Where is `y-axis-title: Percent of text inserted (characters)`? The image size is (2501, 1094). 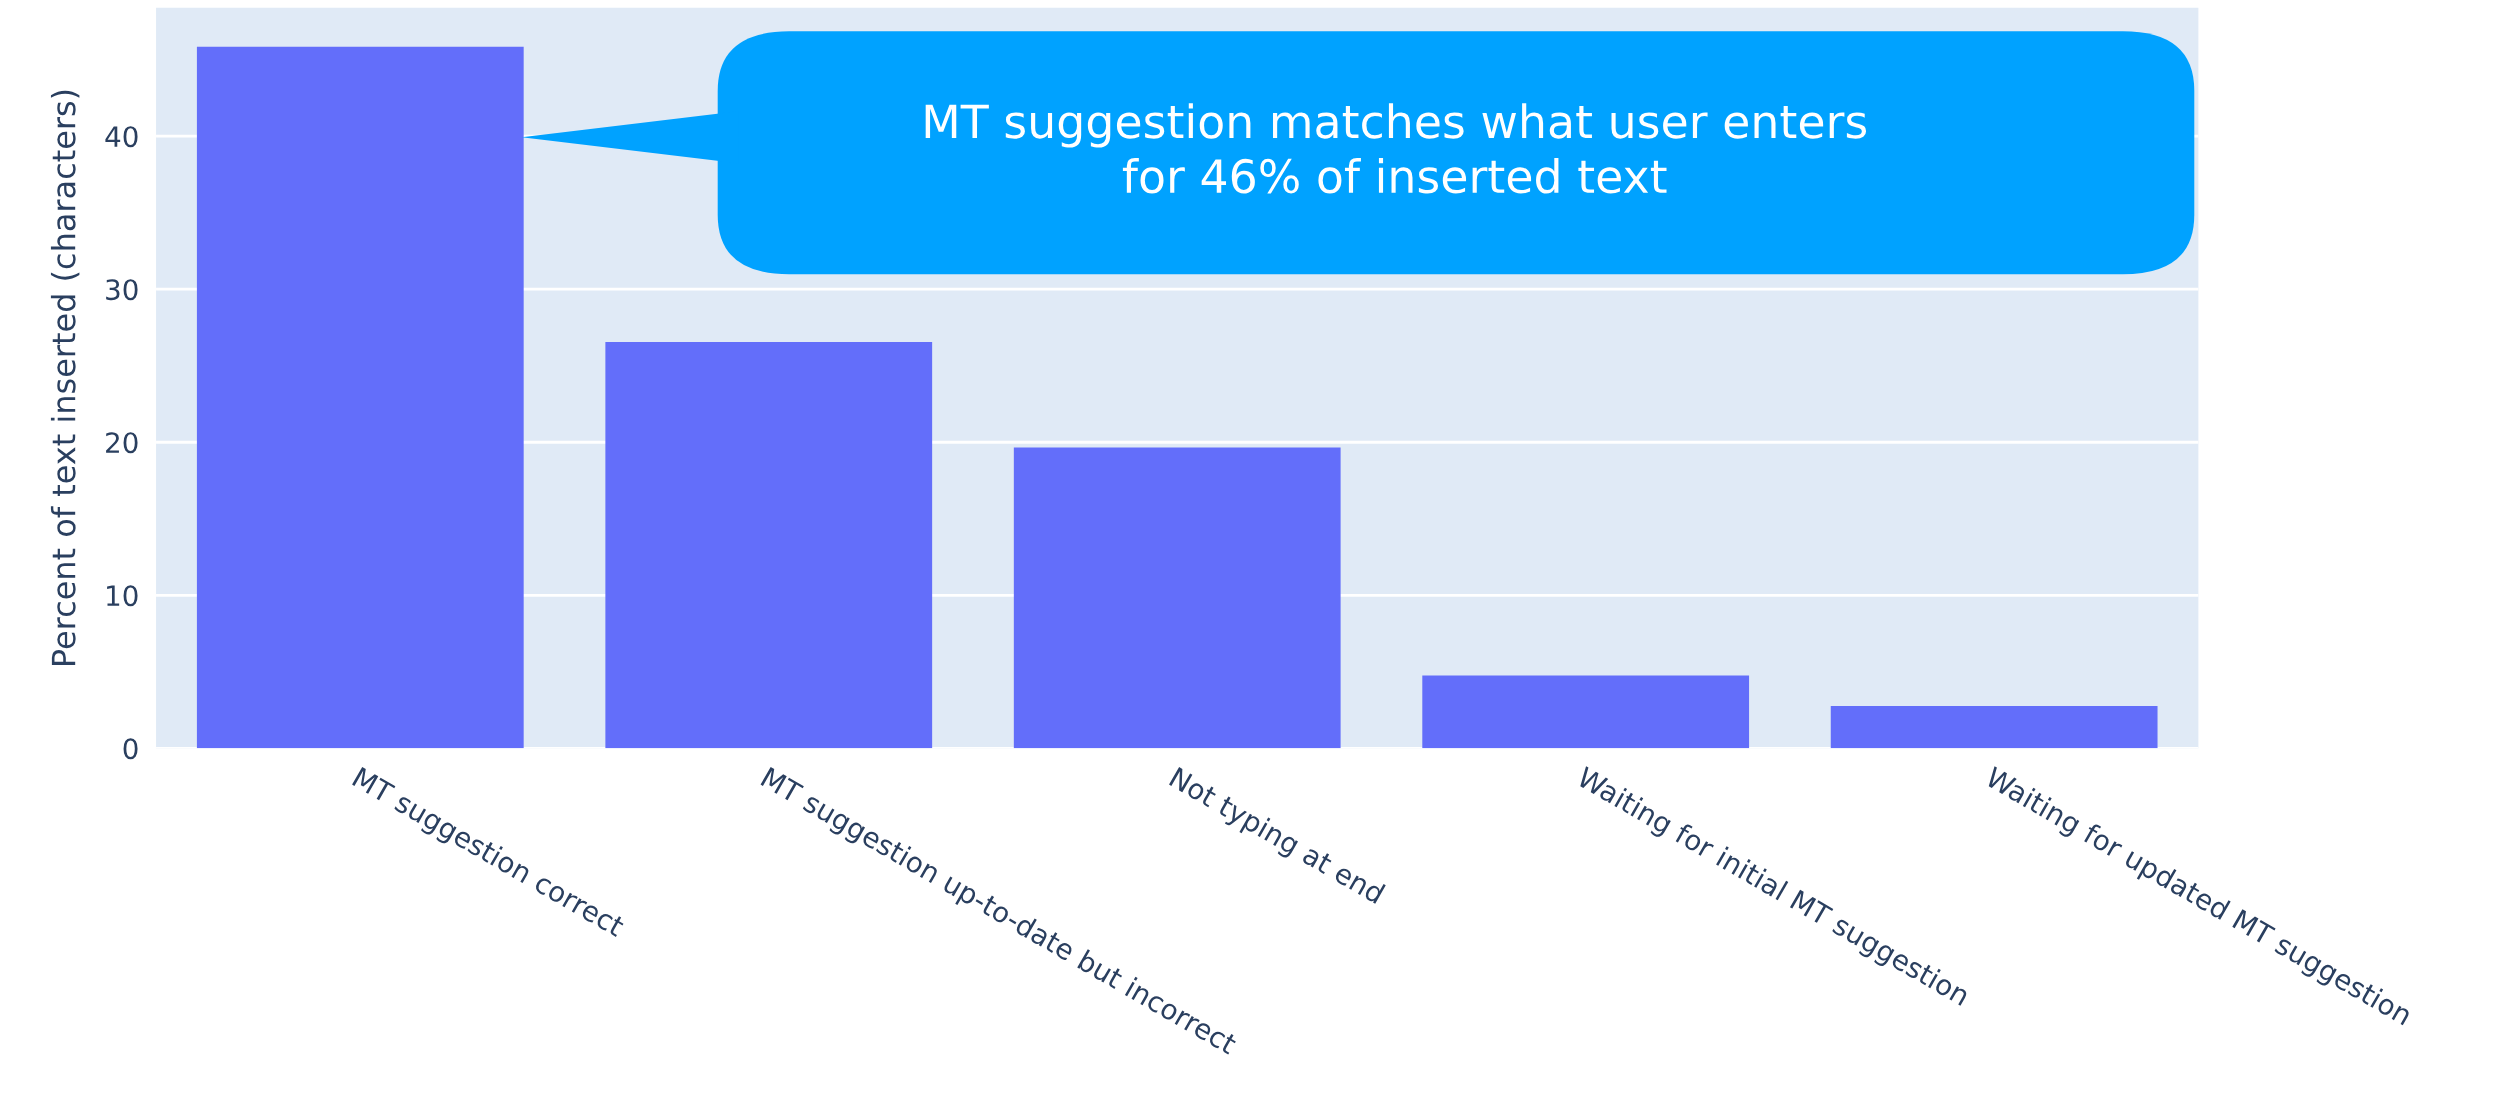
y-axis-title: Percent of text inserted (characters) is located at coordinates (65, 377).